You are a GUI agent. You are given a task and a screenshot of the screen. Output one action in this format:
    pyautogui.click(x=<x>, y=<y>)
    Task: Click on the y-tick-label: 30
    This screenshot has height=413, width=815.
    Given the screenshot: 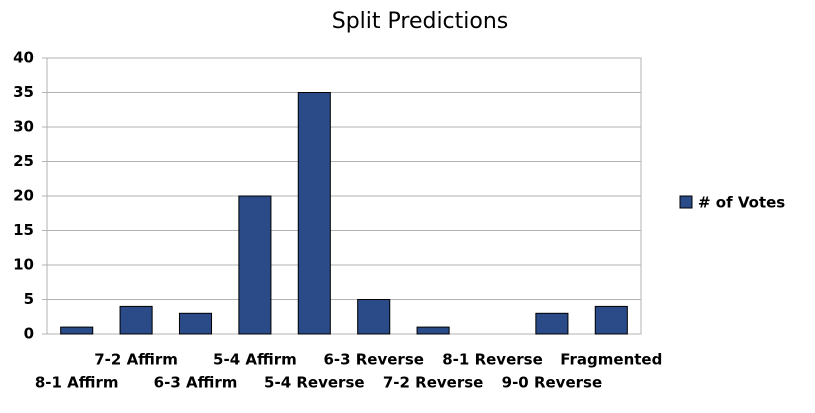 What is the action you would take?
    pyautogui.click(x=23, y=127)
    